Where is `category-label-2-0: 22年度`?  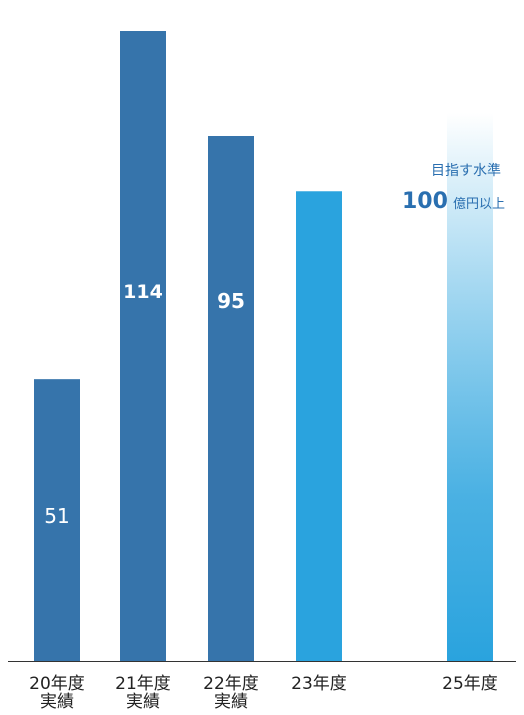 category-label-2-0: 22年度 is located at coordinates (231, 684).